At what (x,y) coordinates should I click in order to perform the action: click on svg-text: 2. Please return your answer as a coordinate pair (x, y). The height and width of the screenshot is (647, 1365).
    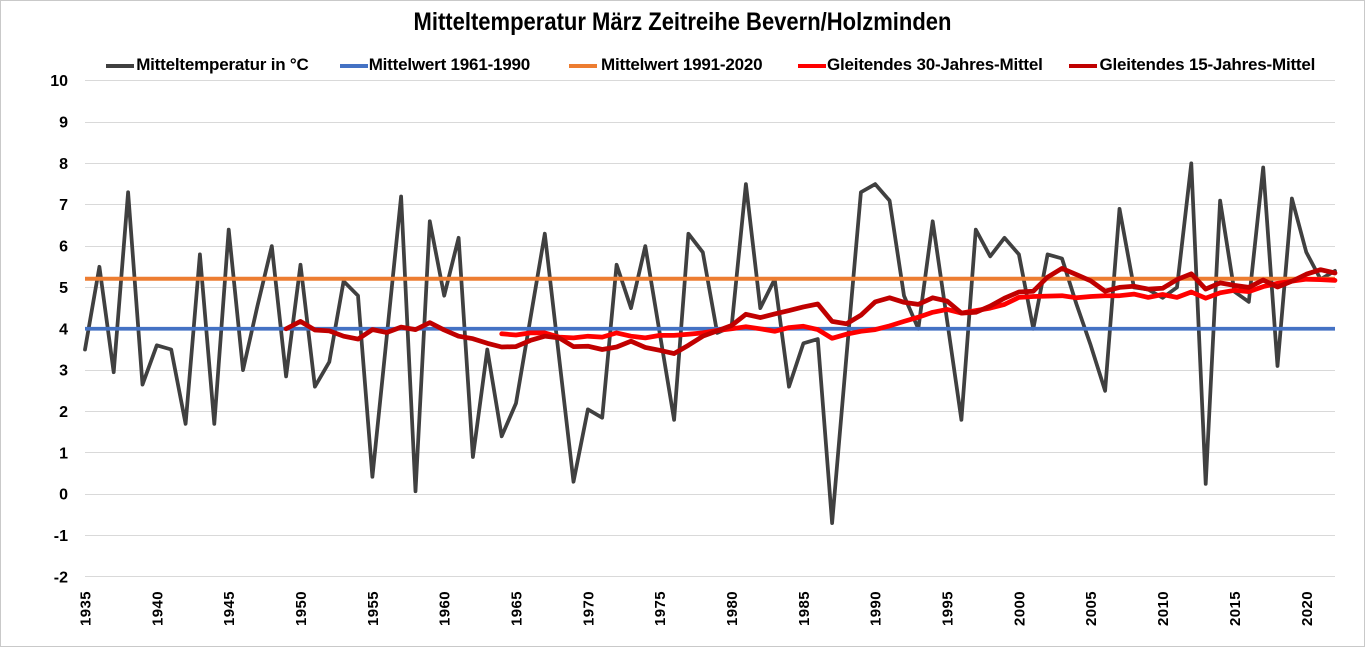
    Looking at the image, I should click on (63, 412).